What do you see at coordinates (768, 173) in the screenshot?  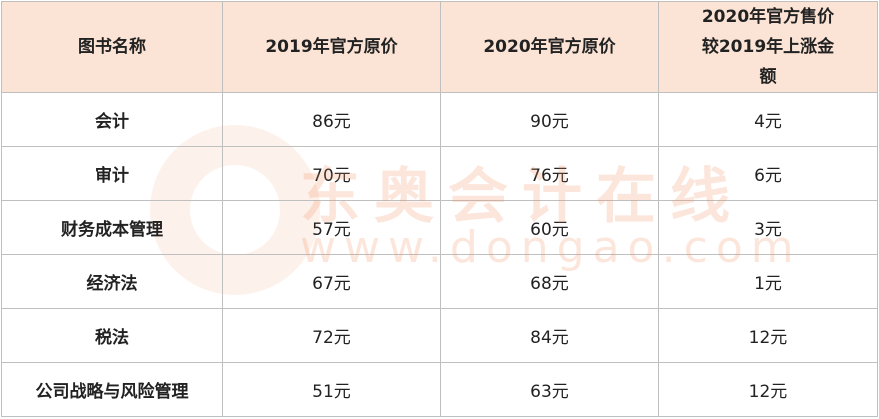 I see `price-cell: 6元` at bounding box center [768, 173].